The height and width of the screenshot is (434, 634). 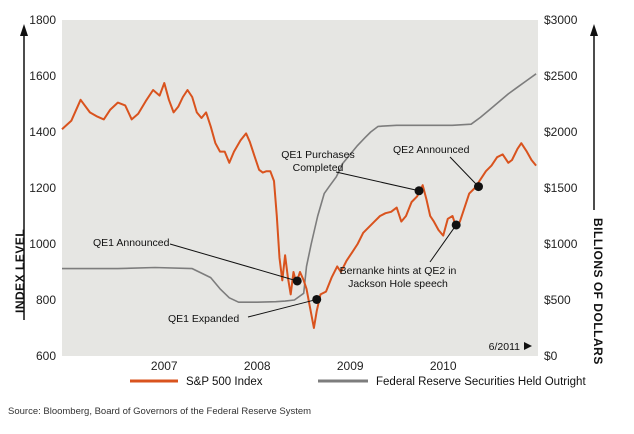 What do you see at coordinates (504, 347) in the screenshot?
I see `date-label: 6/2011` at bounding box center [504, 347].